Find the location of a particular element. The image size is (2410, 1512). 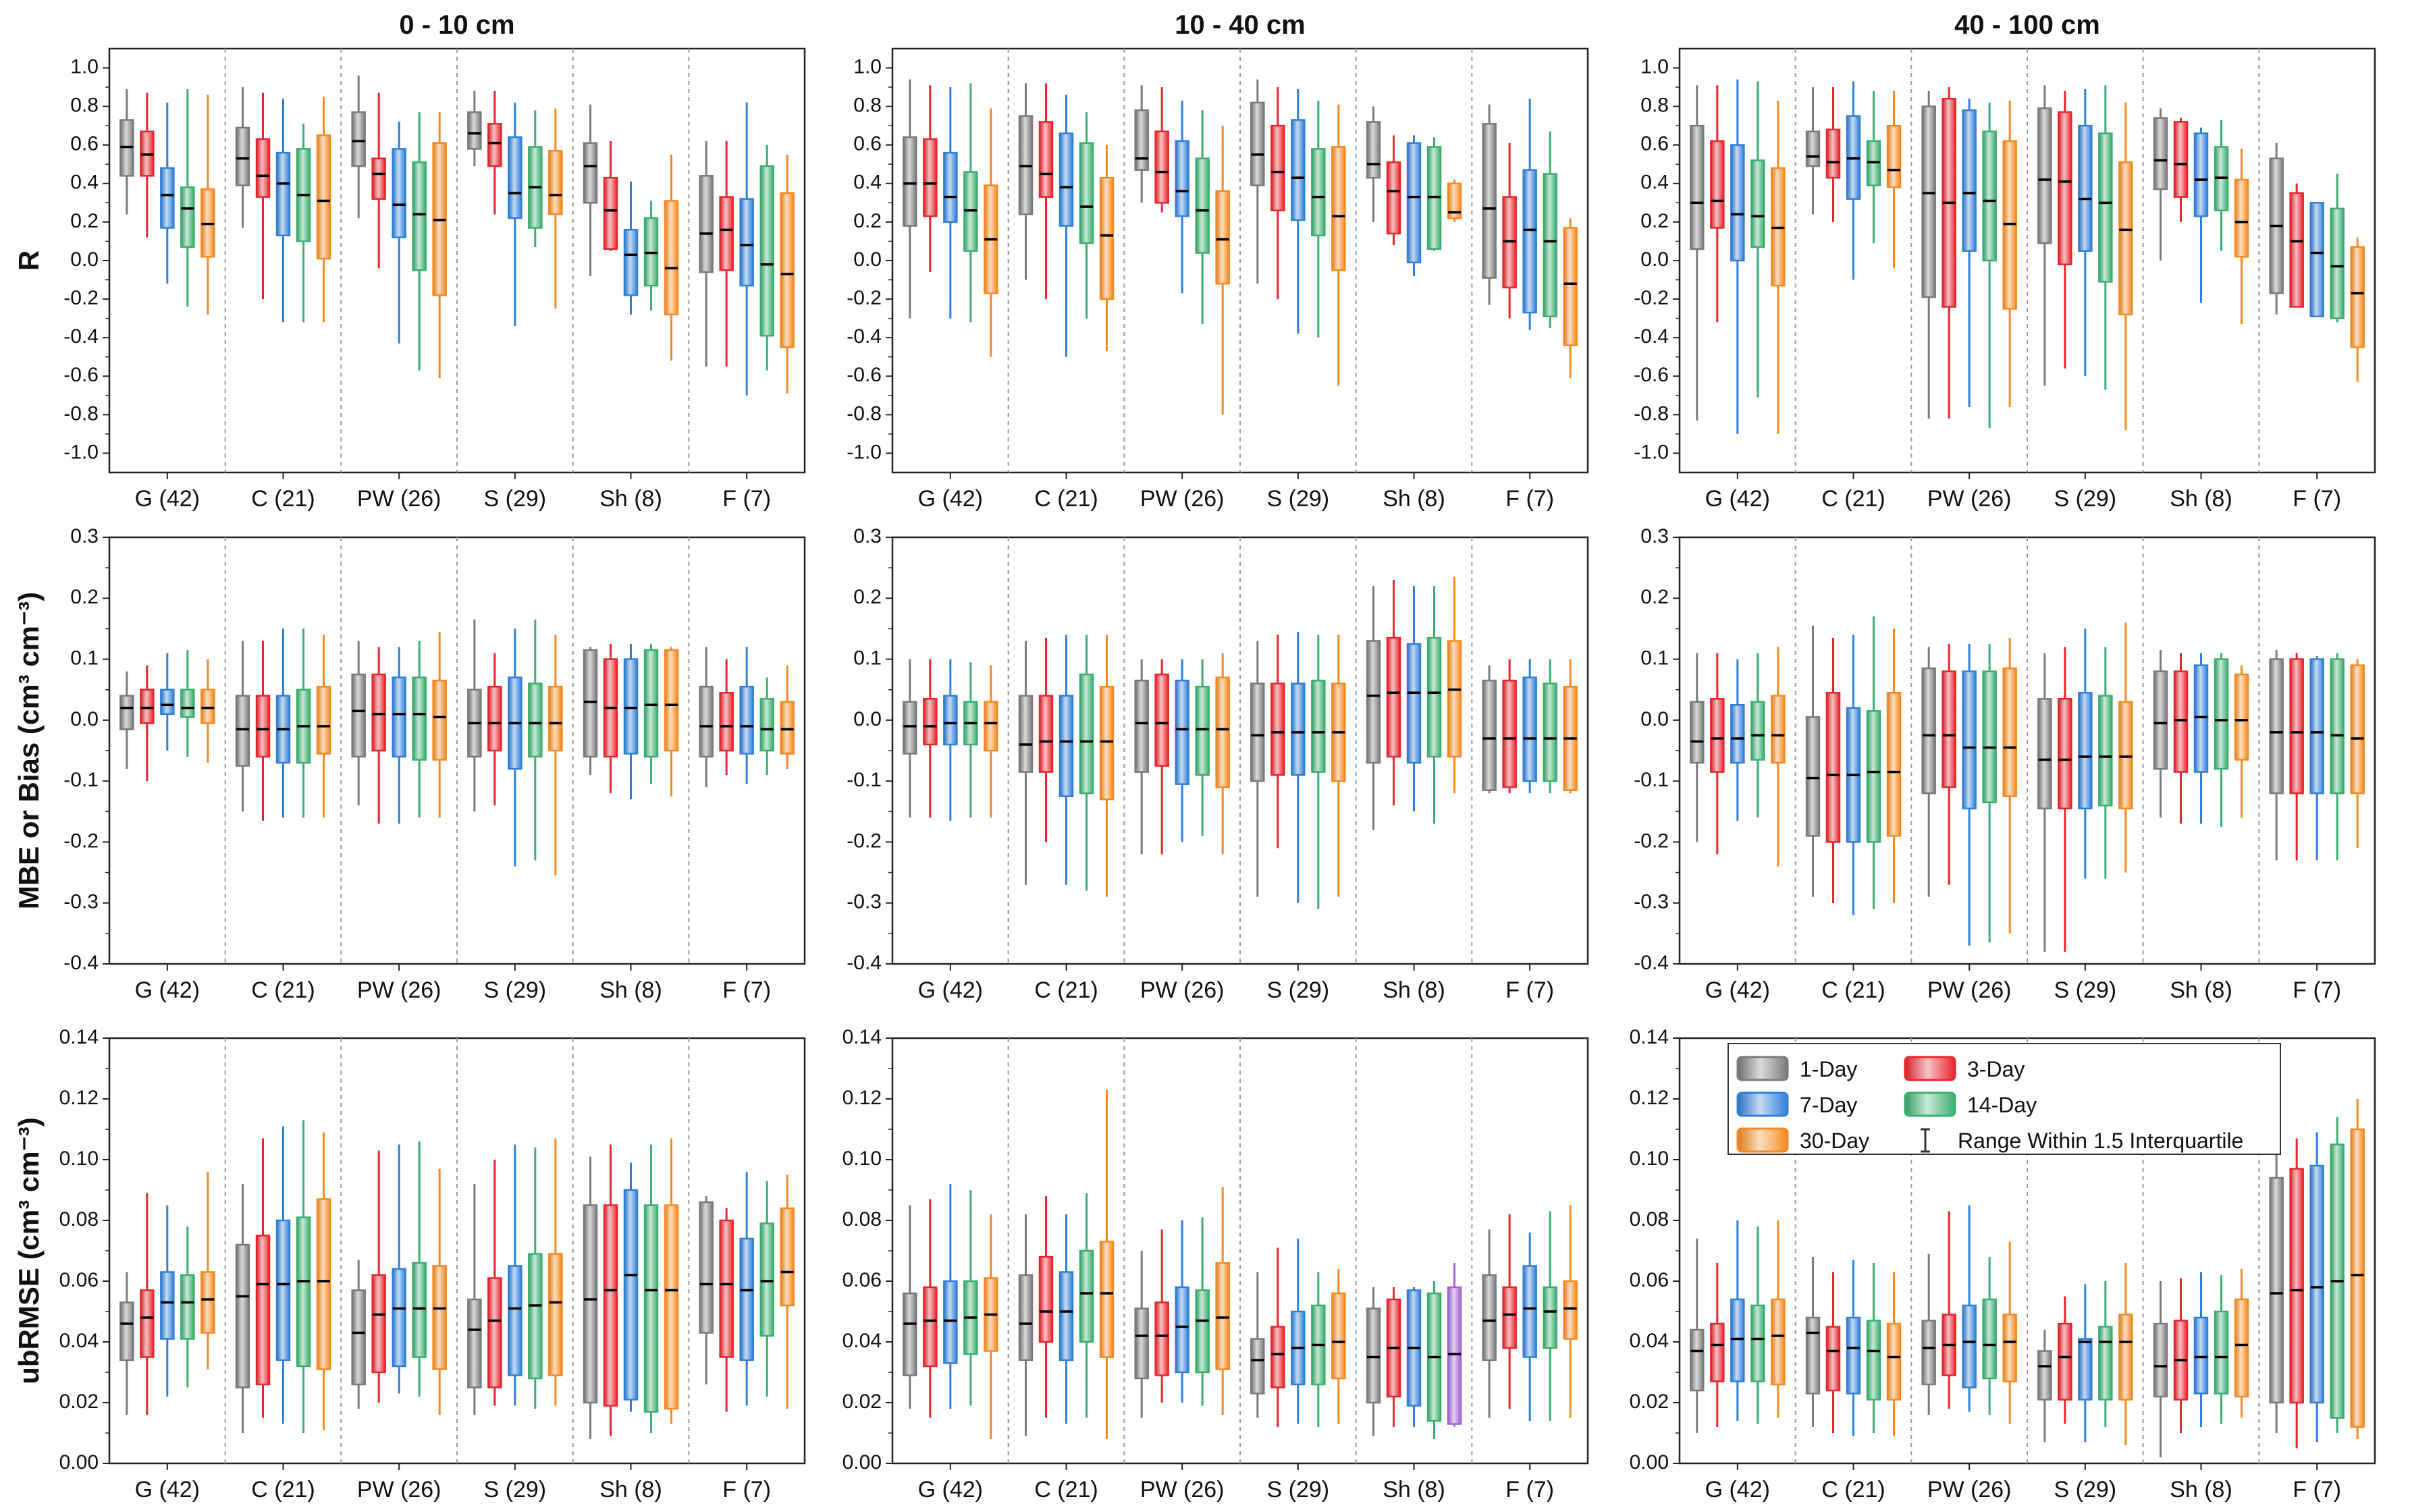

y-tick-label: 0.06 is located at coordinates (862, 1280).